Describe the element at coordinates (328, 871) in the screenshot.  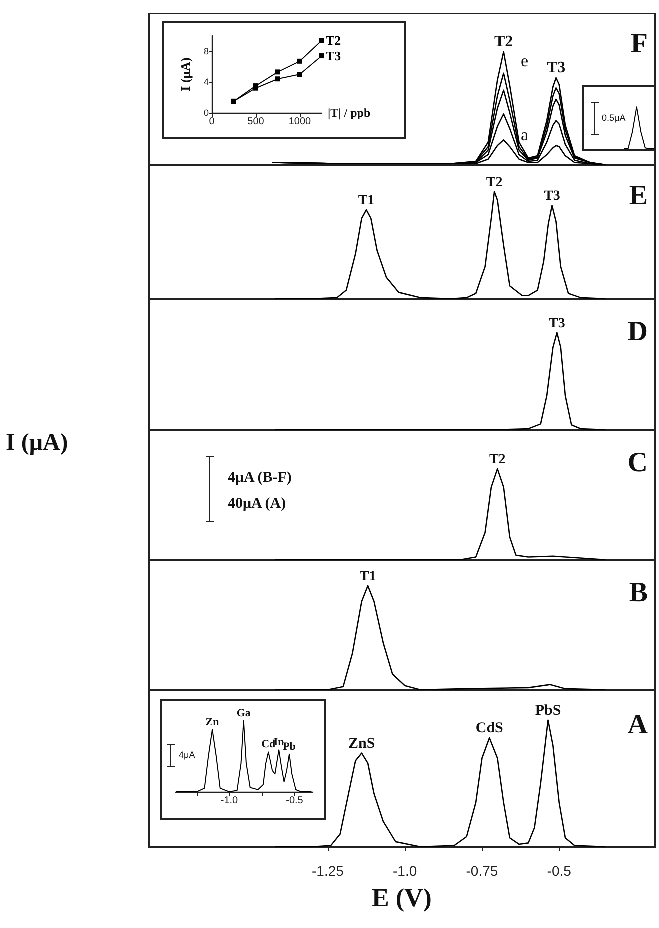
I see `x-tick-label: -1.25` at that location.